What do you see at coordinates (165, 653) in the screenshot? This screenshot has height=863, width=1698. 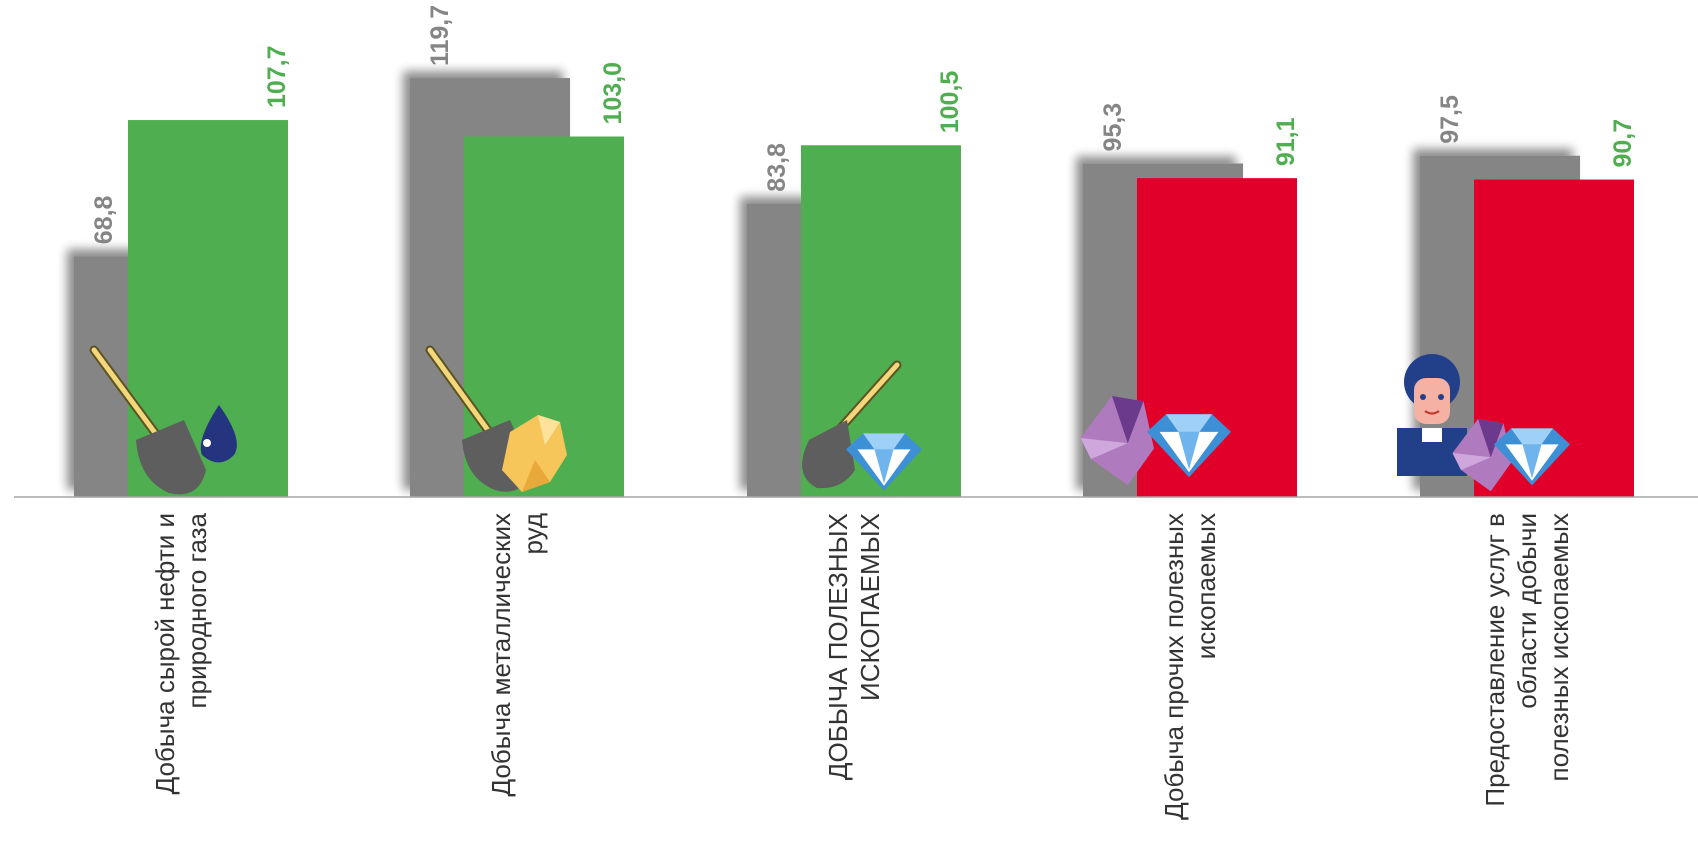 I see `category-label-line: Добыча сырой нефти и` at bounding box center [165, 653].